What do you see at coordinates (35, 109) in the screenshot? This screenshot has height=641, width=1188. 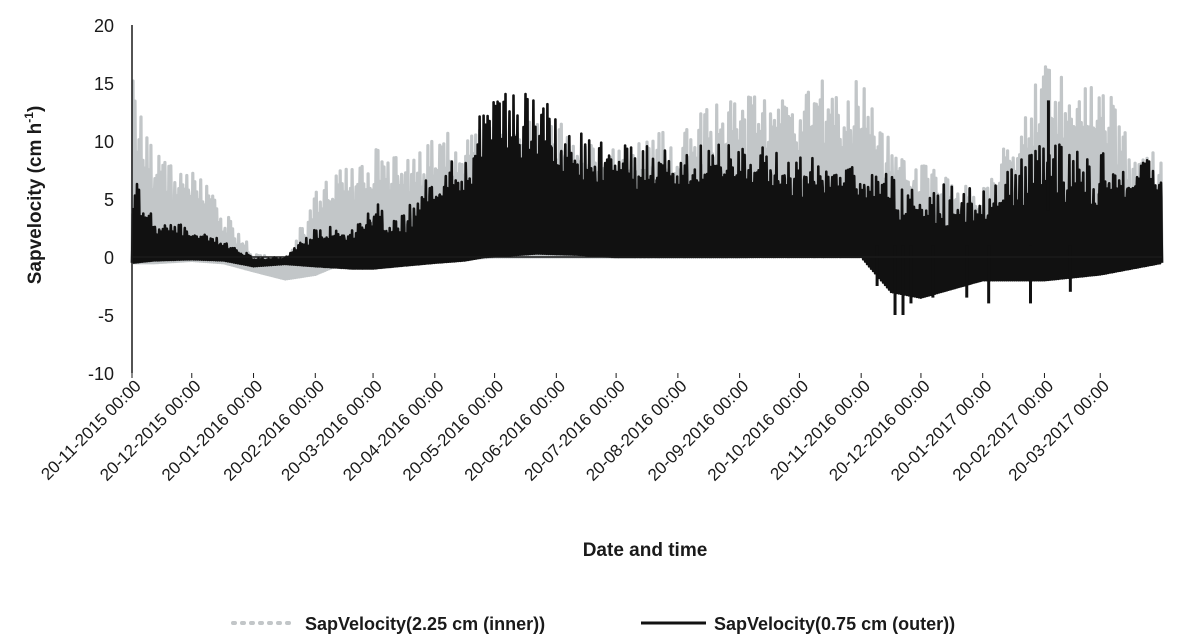 I see `y-axis-title-end: )` at bounding box center [35, 109].